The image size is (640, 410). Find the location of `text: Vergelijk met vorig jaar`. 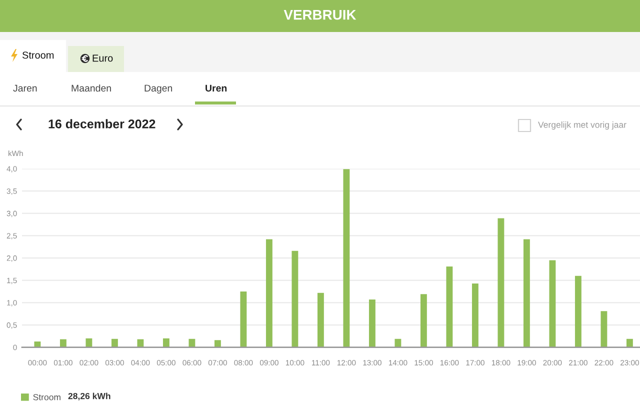

text: Vergelijk met vorig jaar is located at coordinates (582, 125).